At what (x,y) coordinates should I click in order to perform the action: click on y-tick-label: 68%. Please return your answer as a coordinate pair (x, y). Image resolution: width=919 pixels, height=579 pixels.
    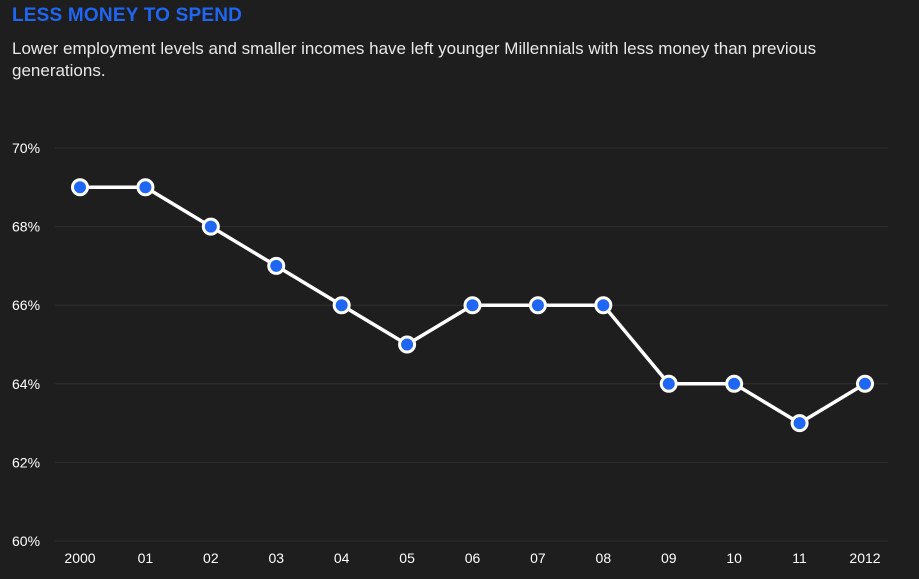
    Looking at the image, I should click on (26, 227).